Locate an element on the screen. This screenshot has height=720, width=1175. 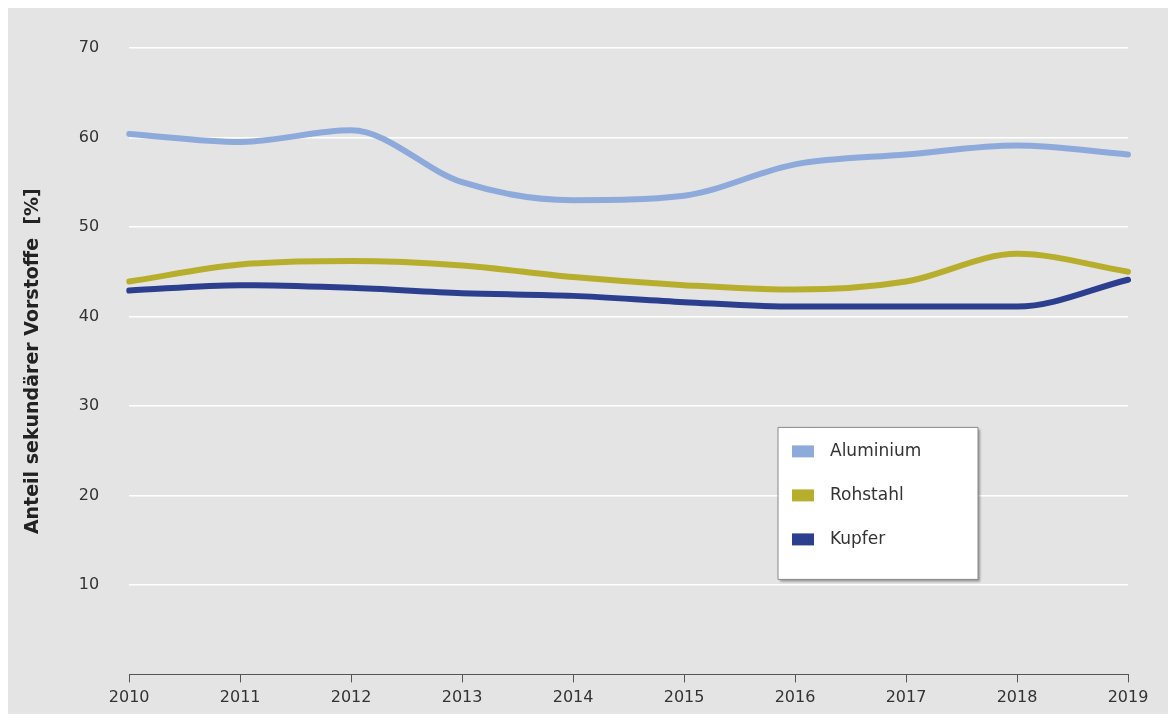
x-tick-label: 2016 is located at coordinates (795, 697).